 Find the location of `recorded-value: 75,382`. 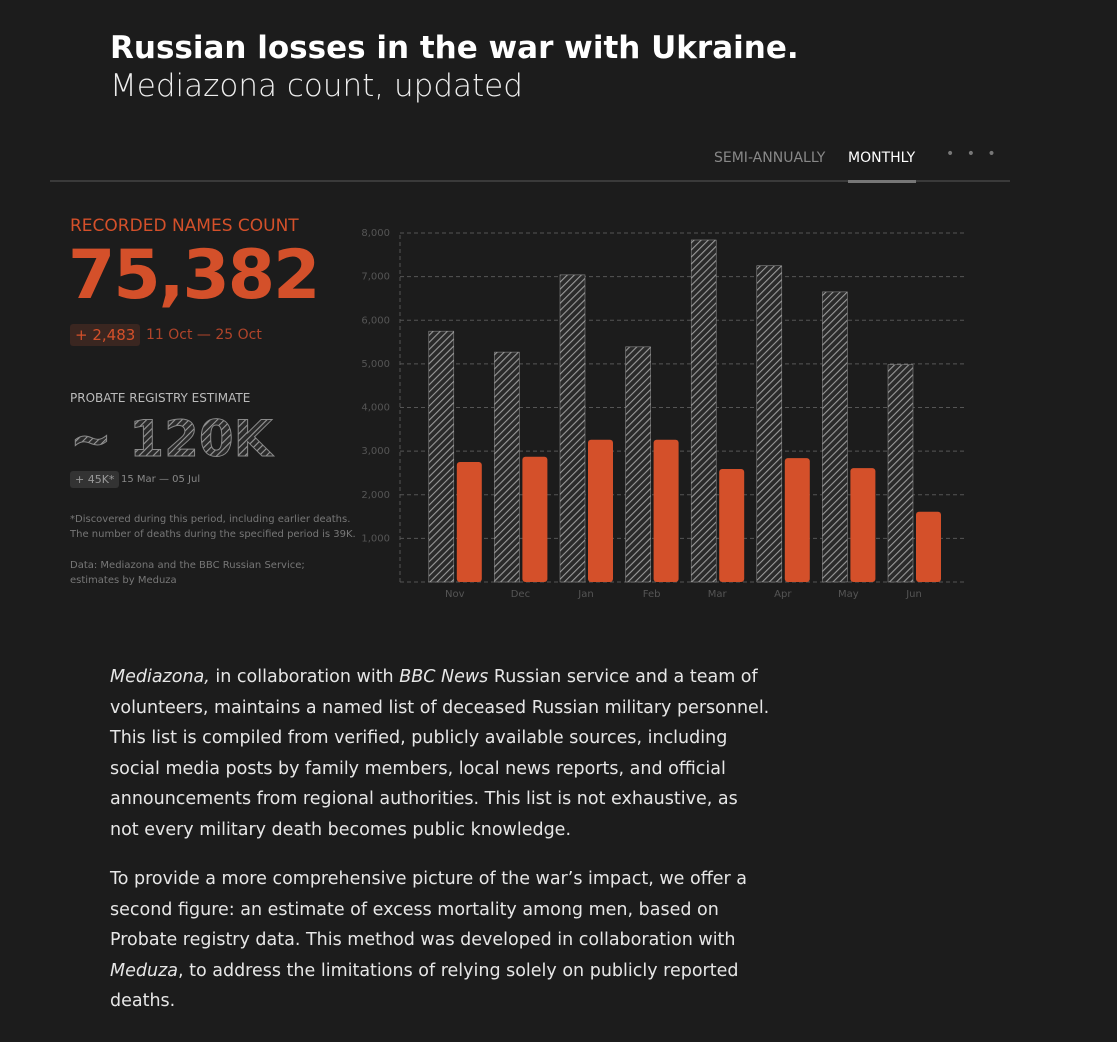

recorded-value: 75,382 is located at coordinates (194, 275).